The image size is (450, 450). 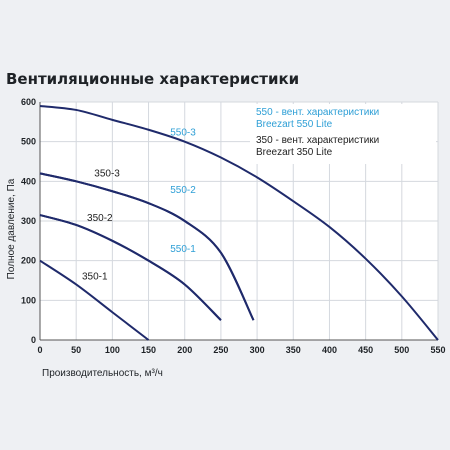 I want to click on y-tick-label: 600, so click(x=28, y=102).